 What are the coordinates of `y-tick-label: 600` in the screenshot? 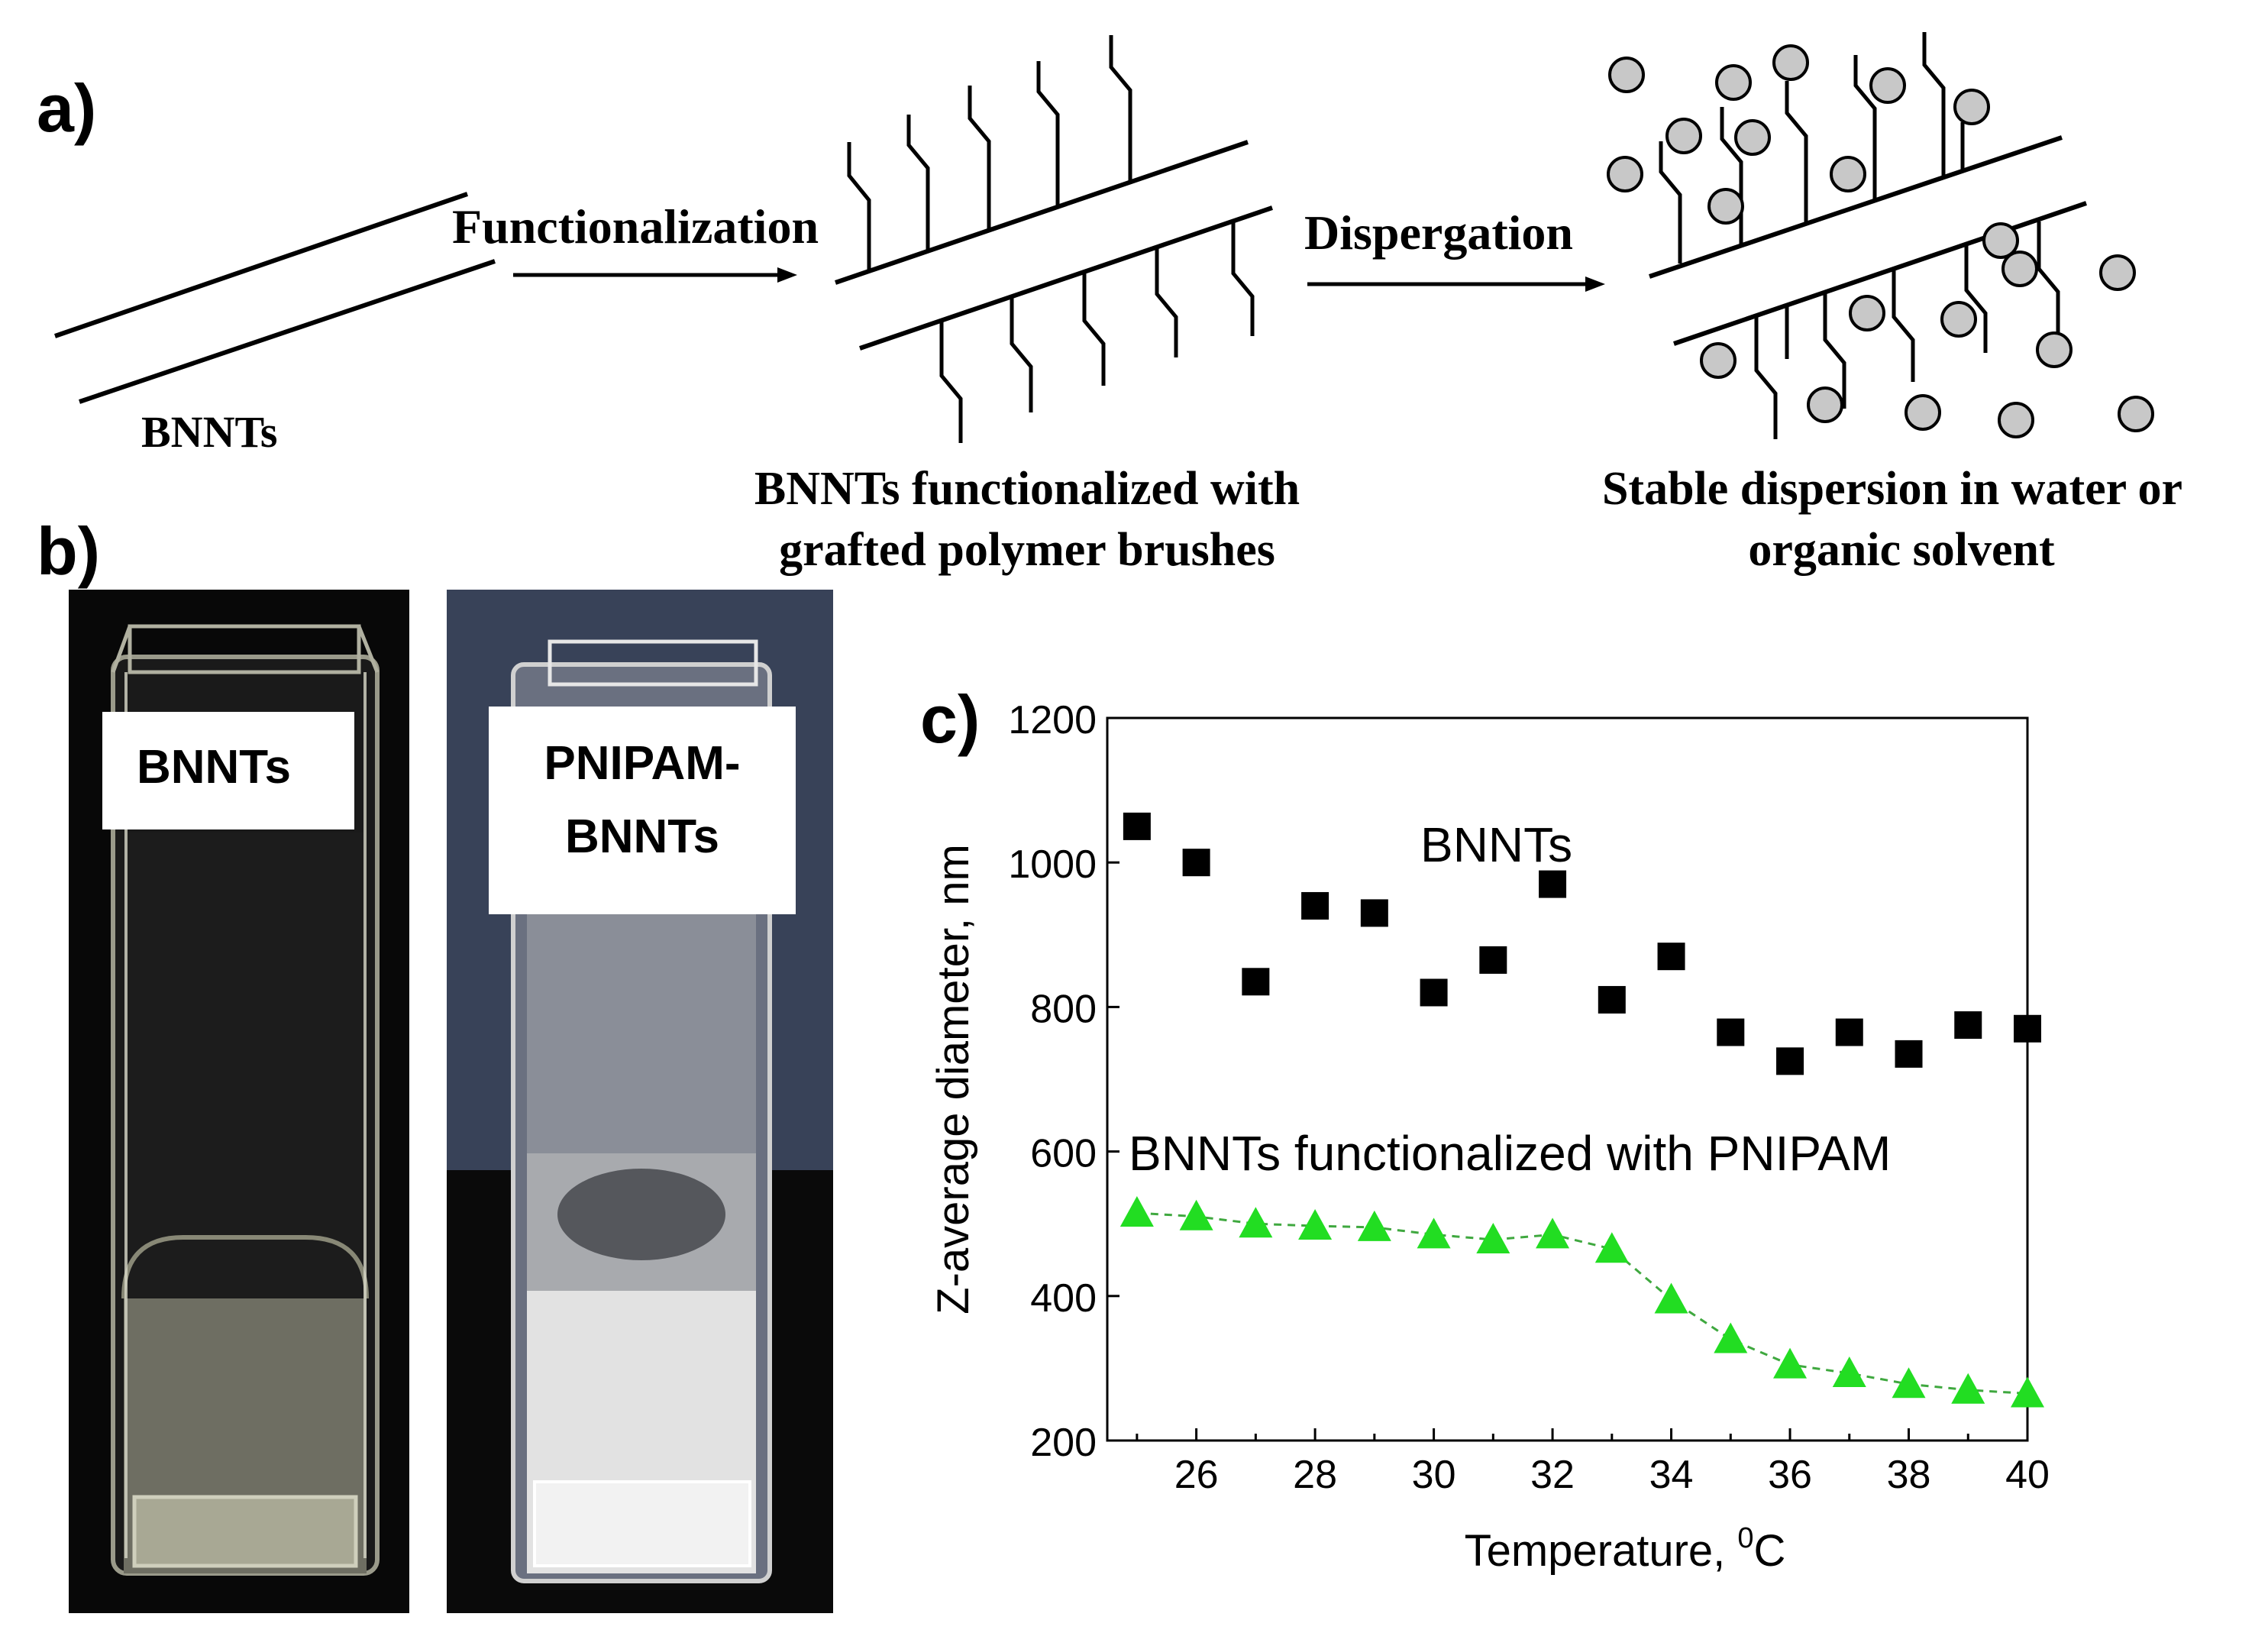 It's located at (1063, 1154).